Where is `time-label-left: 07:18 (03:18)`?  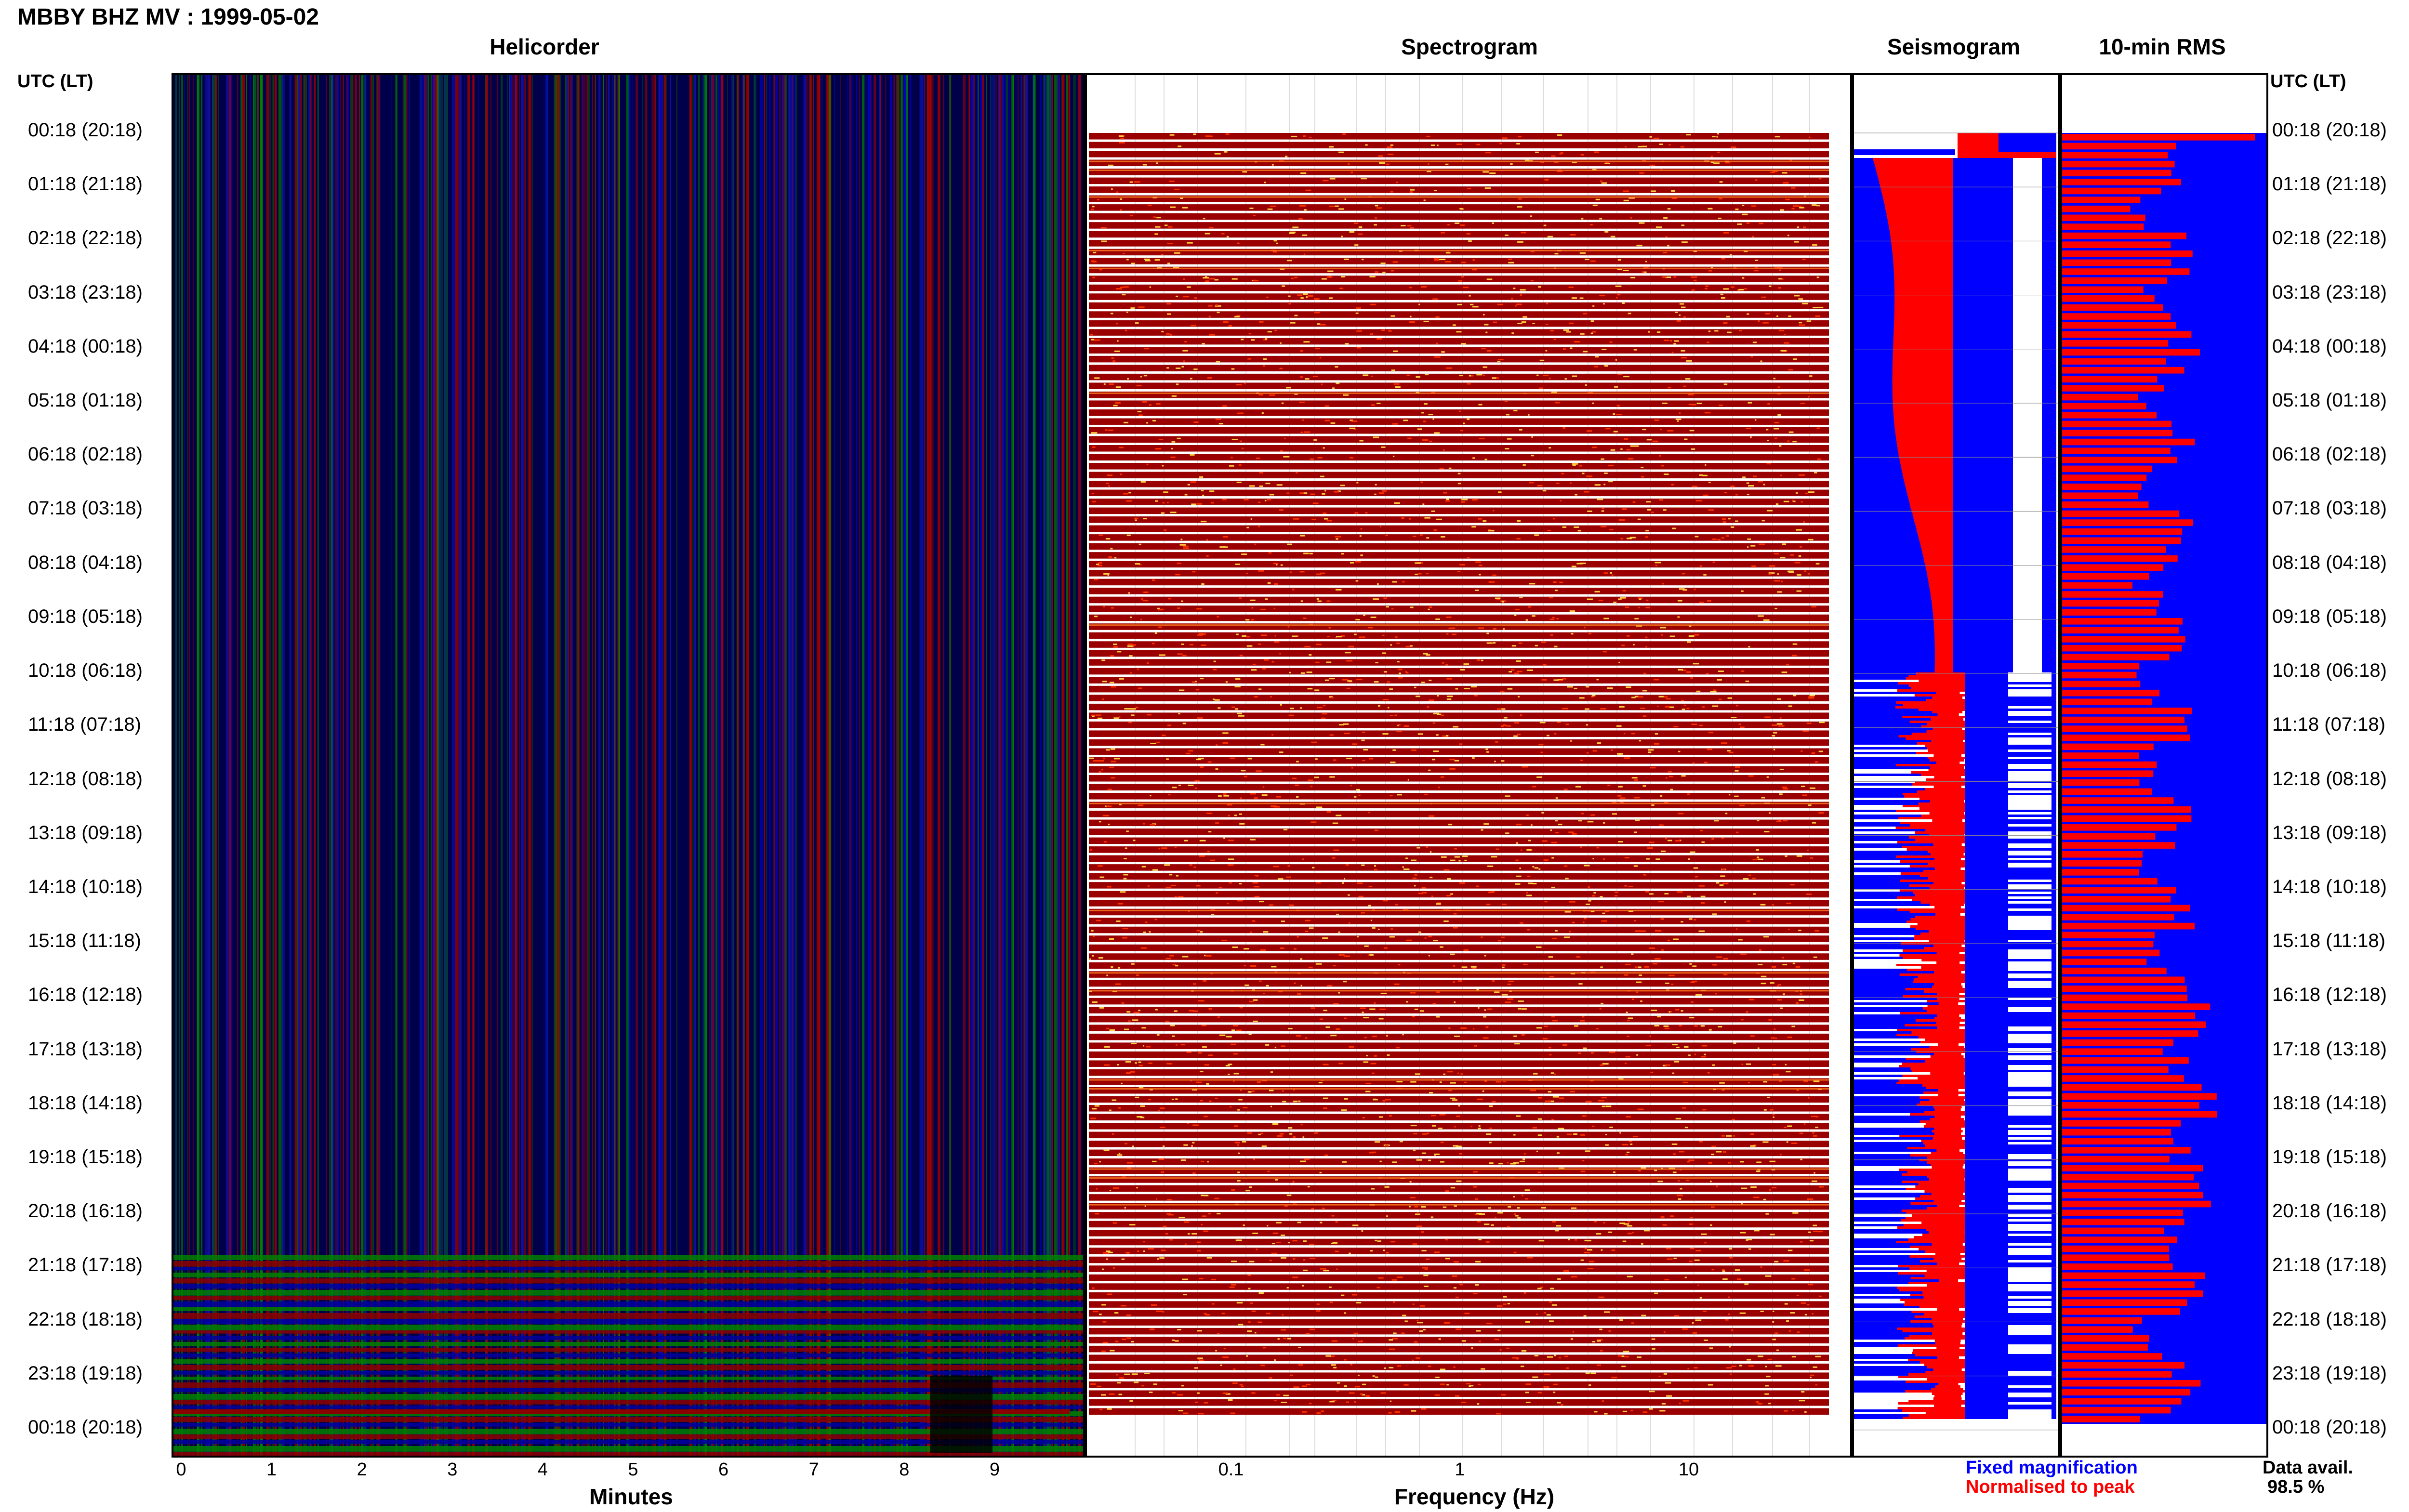
time-label-left: 07:18 (03:18) is located at coordinates (85, 508).